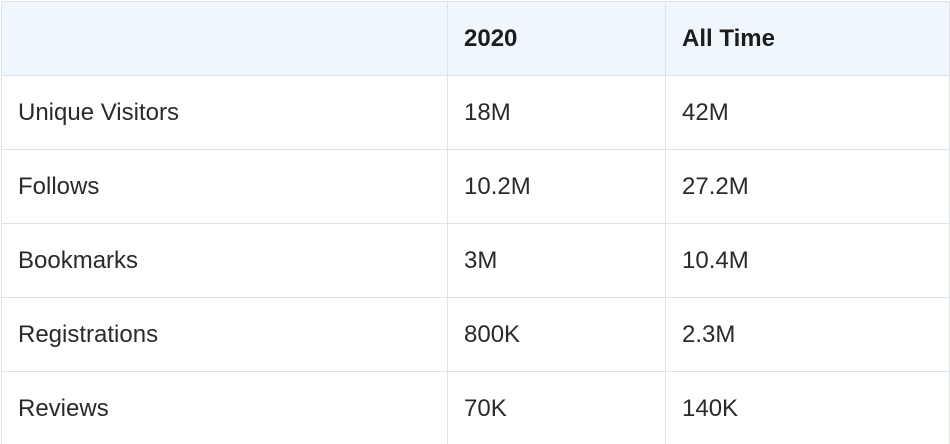  What do you see at coordinates (807, 38) in the screenshot?
I see `header-cell-all-time: All Time` at bounding box center [807, 38].